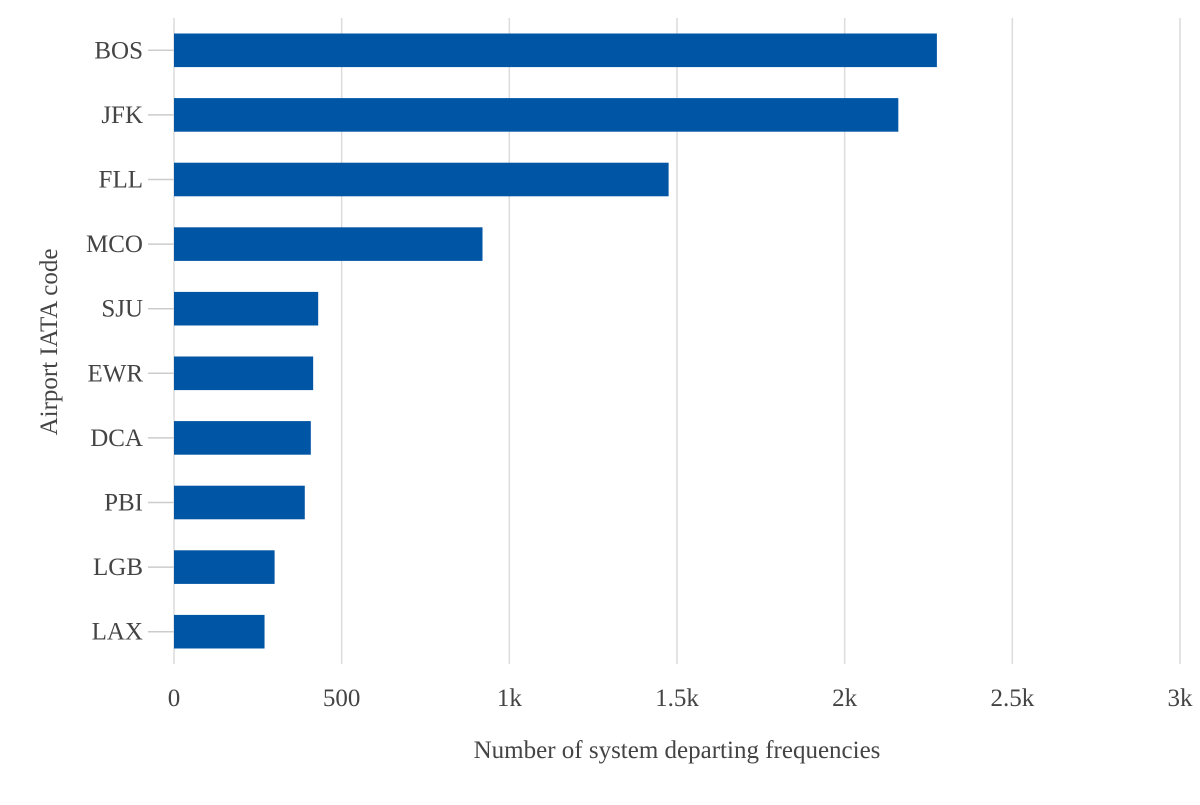 The image size is (1200, 805). What do you see at coordinates (239, 502) in the screenshot?
I see `bar-pbi` at bounding box center [239, 502].